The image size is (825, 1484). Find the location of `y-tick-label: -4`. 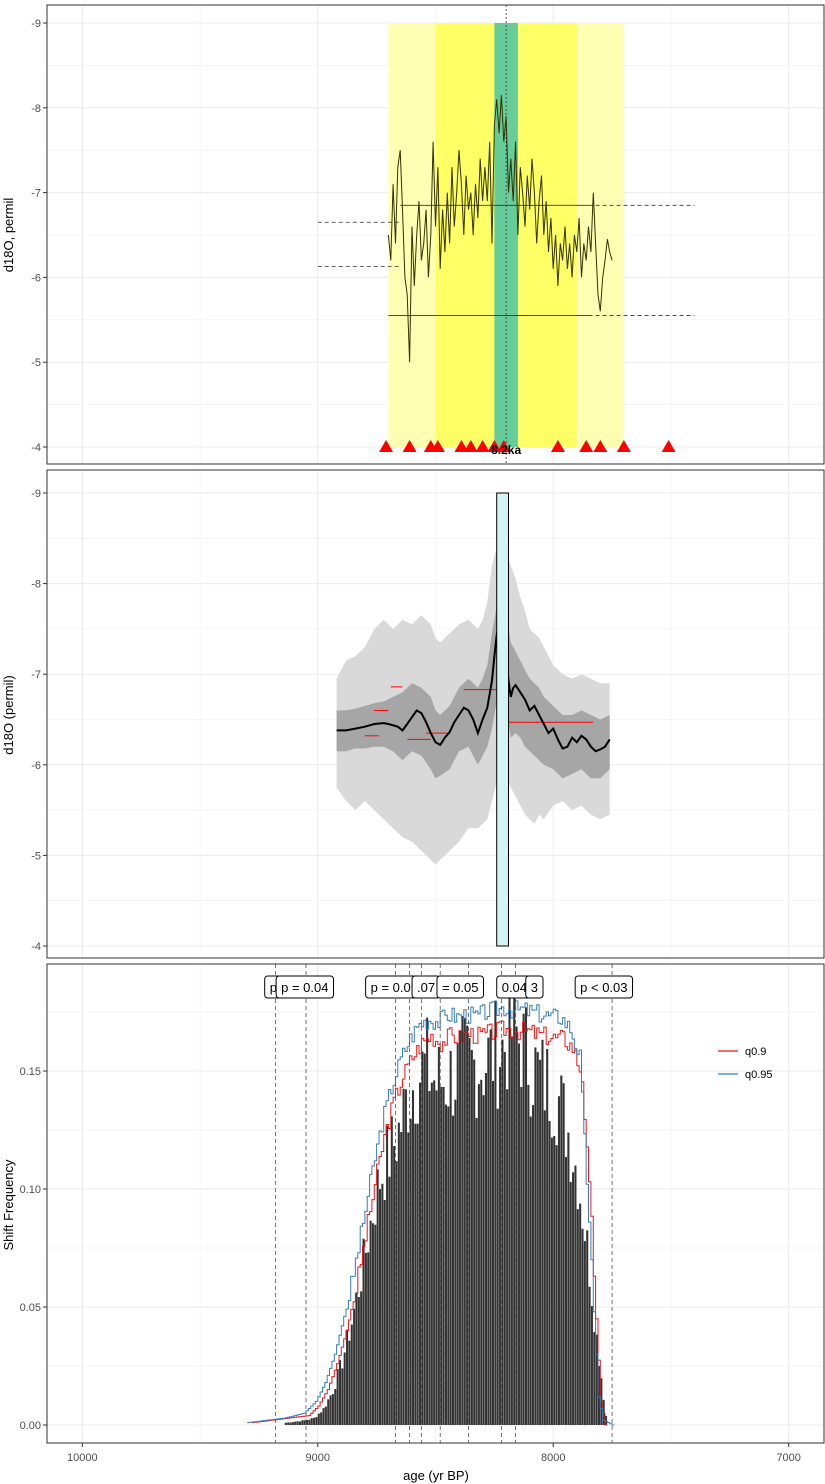

y-tick-label: -4 is located at coordinates (36, 947).